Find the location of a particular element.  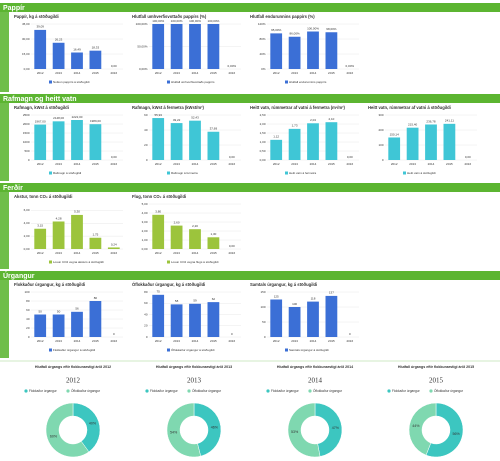

data-label: 1,12 is located at coordinates (276, 137).